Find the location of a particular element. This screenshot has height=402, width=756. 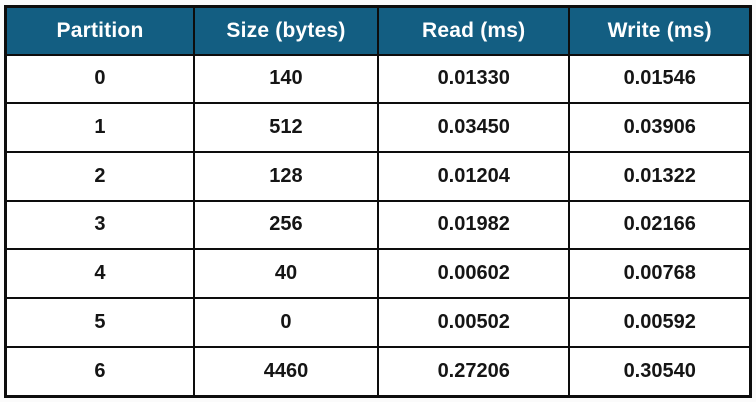

table-row: 3 256 0.01982 0.02166 is located at coordinates (378, 225).